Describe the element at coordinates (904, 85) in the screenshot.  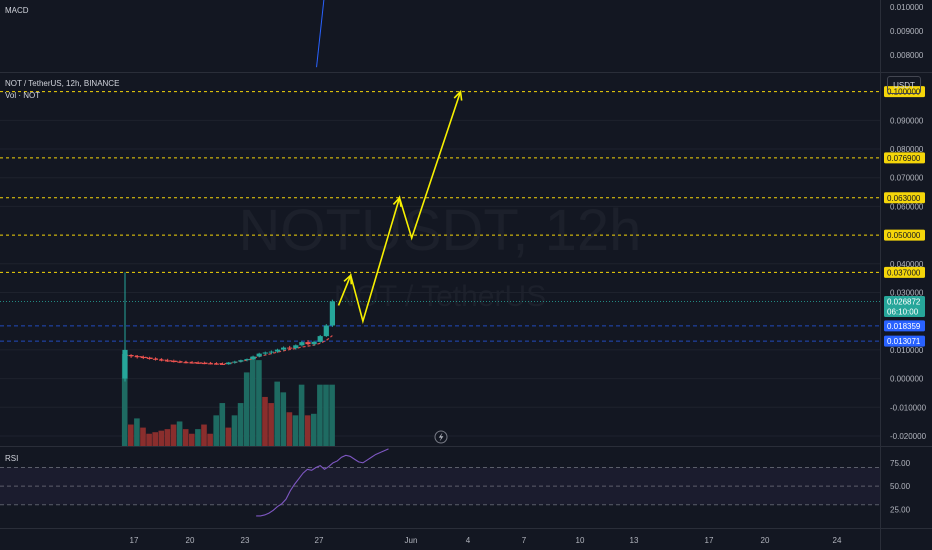
I see `currency-button: USDT` at that location.